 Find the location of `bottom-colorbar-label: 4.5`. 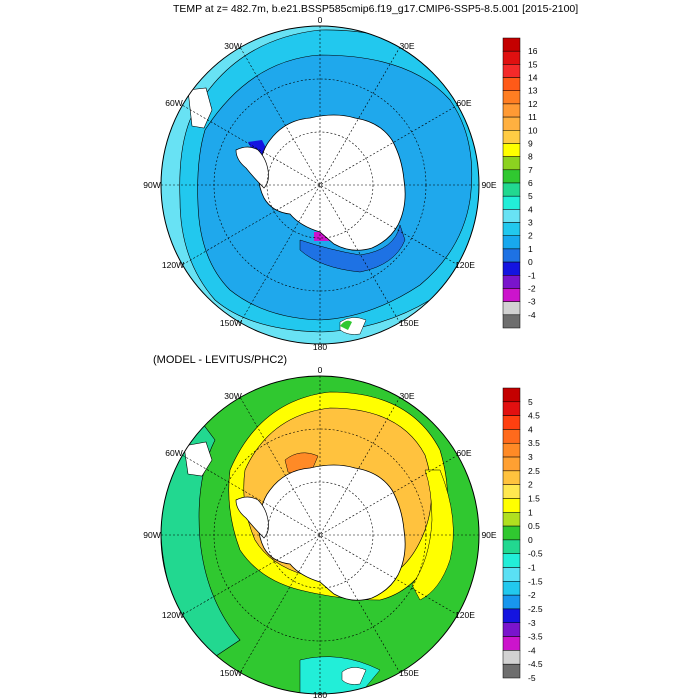

bottom-colorbar-label: 4.5 is located at coordinates (534, 416).